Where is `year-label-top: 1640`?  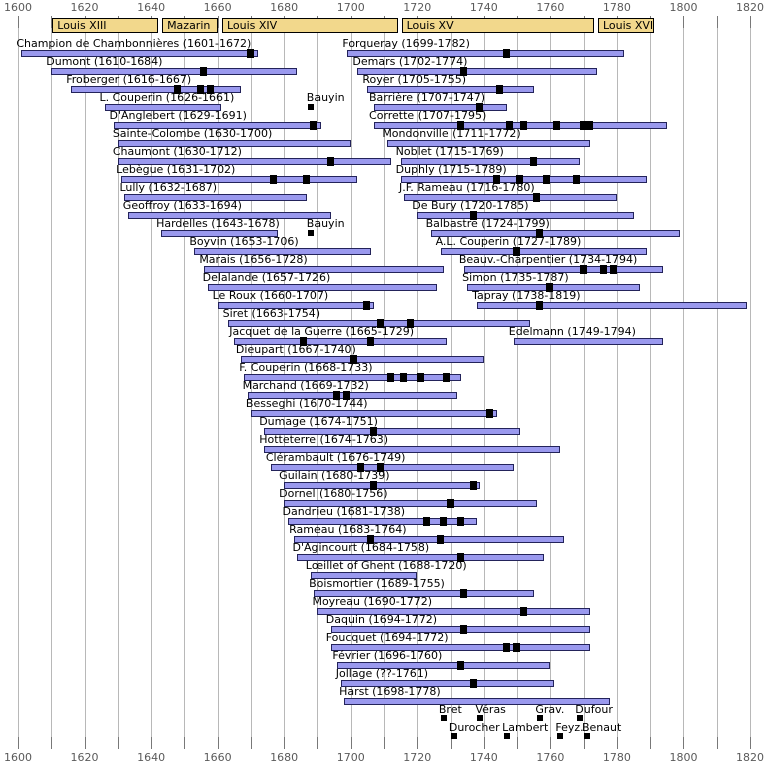
year-label-top: 1640 is located at coordinates (151, 7).